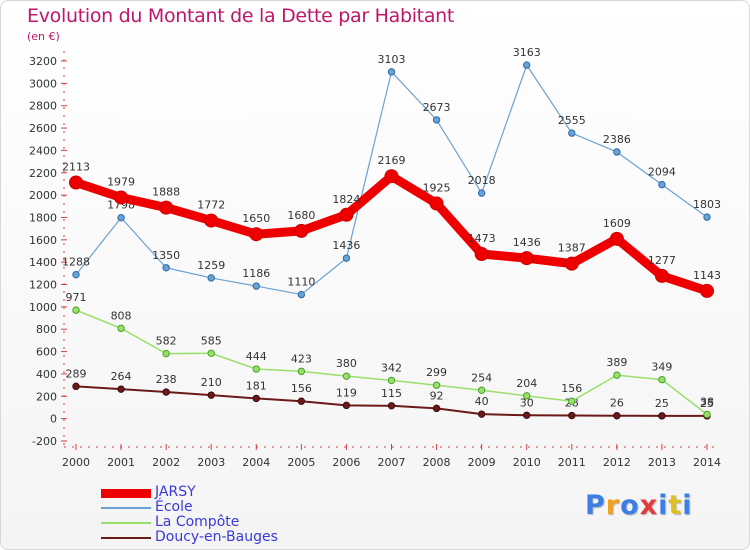 This screenshot has width=750, height=550. I want to click on data-label-ecole: 3163, so click(527, 52).